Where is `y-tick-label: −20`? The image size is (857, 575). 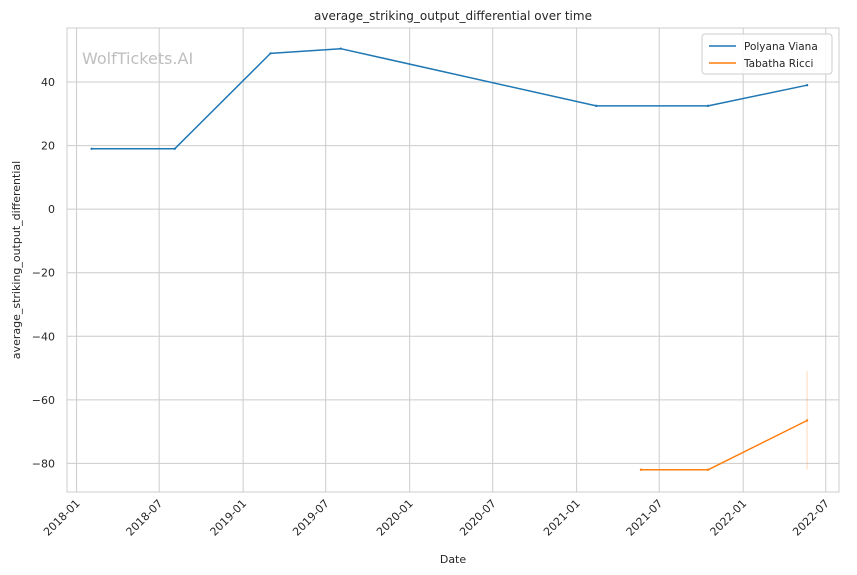
y-tick-label: −20 is located at coordinates (43, 273).